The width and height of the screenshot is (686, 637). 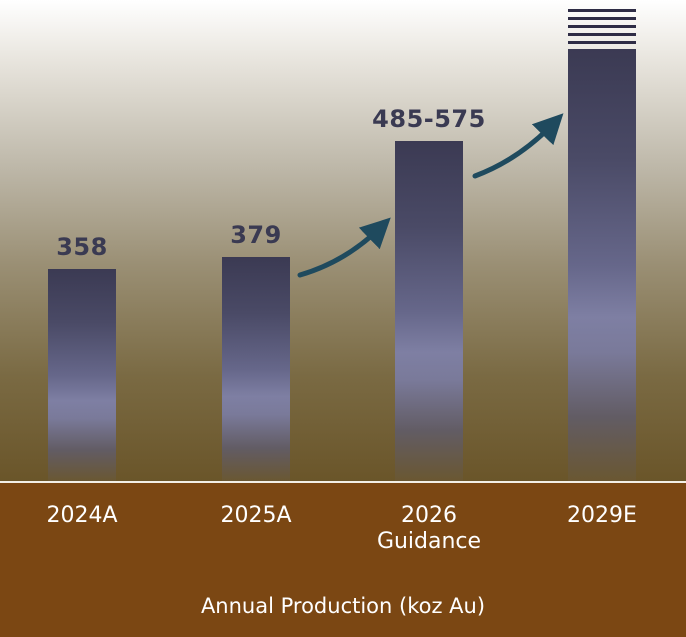 I want to click on x-axis-line, so click(x=343, y=482).